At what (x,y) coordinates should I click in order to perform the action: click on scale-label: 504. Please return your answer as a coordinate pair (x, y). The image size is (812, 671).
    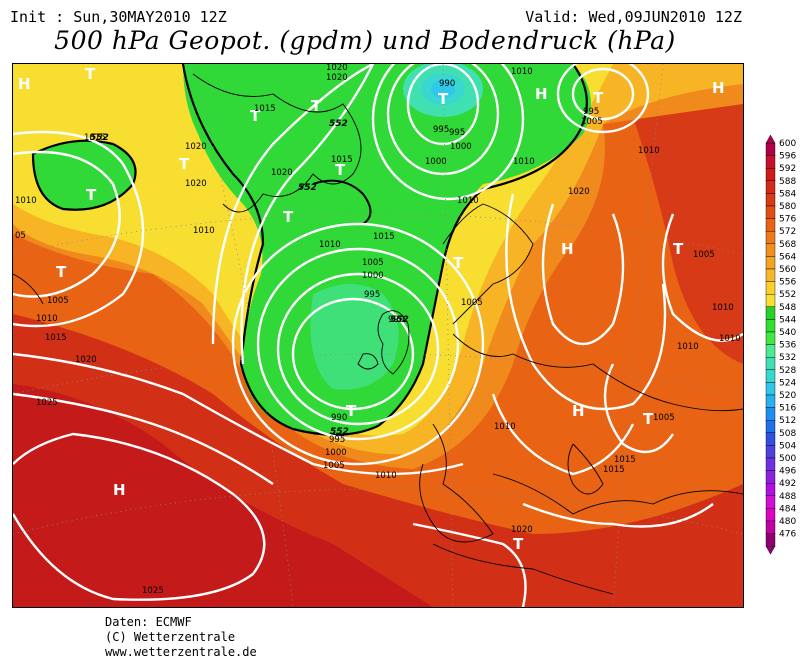
    Looking at the image, I should click on (787, 446).